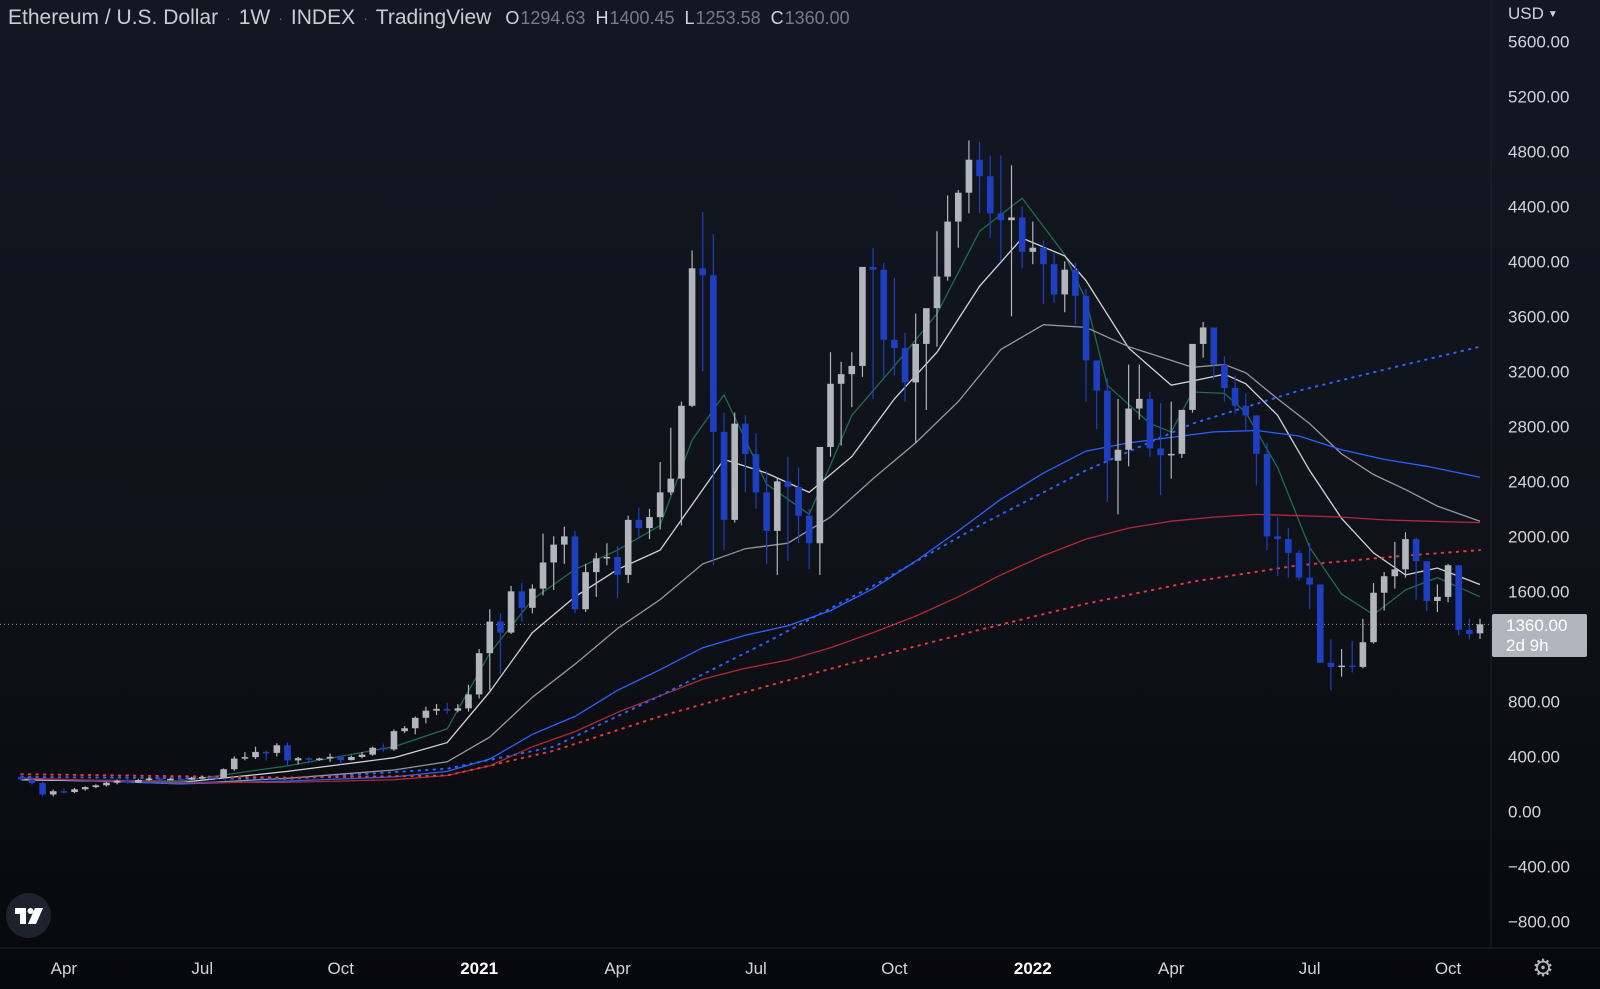  Describe the element at coordinates (113, 17) in the screenshot. I see `symbol-title: Ethereum / U.S. Dollar` at that location.